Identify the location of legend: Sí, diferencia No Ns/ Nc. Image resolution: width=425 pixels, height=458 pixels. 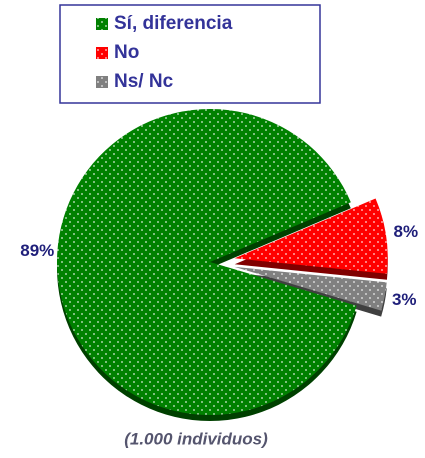
(164, 52).